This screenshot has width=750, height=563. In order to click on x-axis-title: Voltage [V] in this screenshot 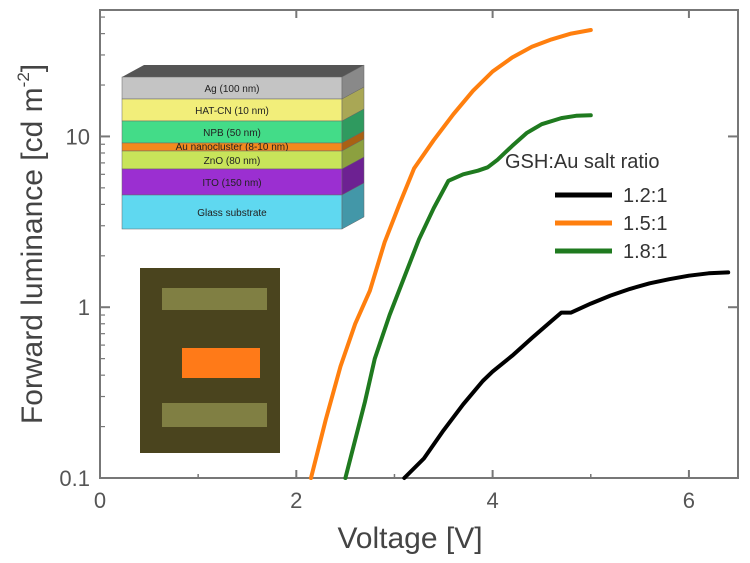, I will do `click(409, 538)`.